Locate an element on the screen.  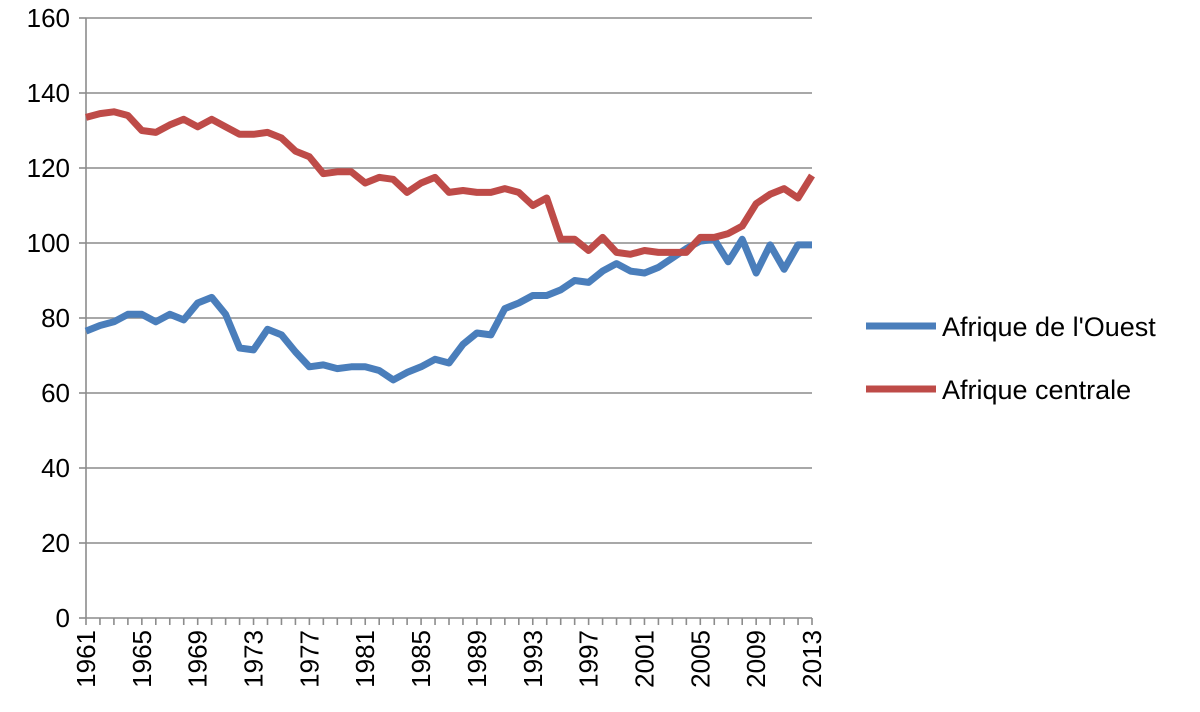
x-tick-label: 1977 is located at coordinates (309, 659).